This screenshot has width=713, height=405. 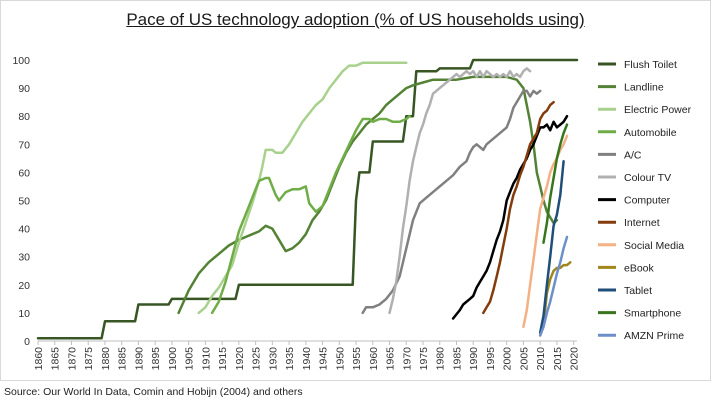 I want to click on x-tick-label: 1980, so click(x=441, y=359).